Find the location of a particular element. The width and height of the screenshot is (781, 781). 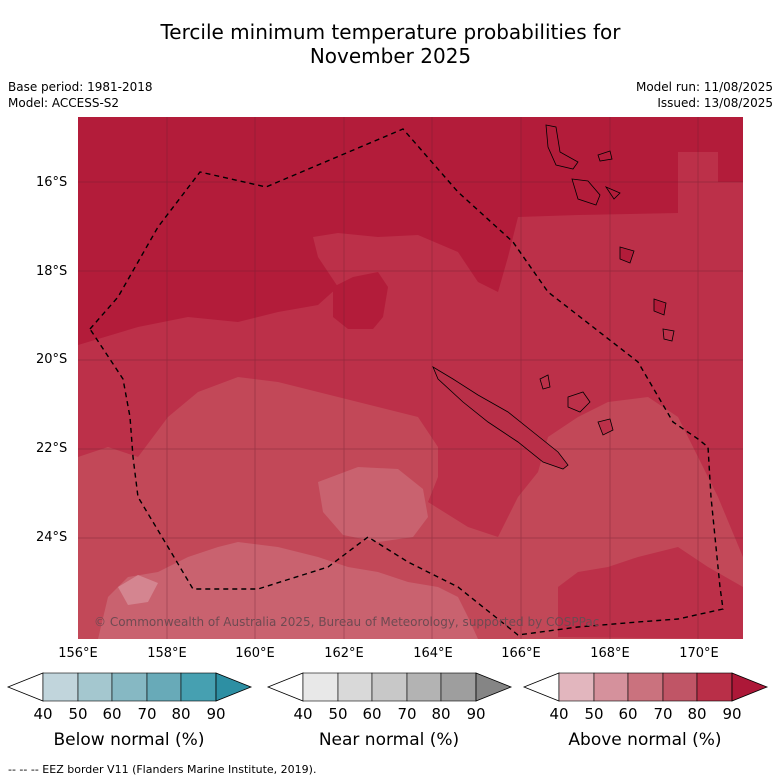

near-tick-50: 50 is located at coordinates (338, 714).